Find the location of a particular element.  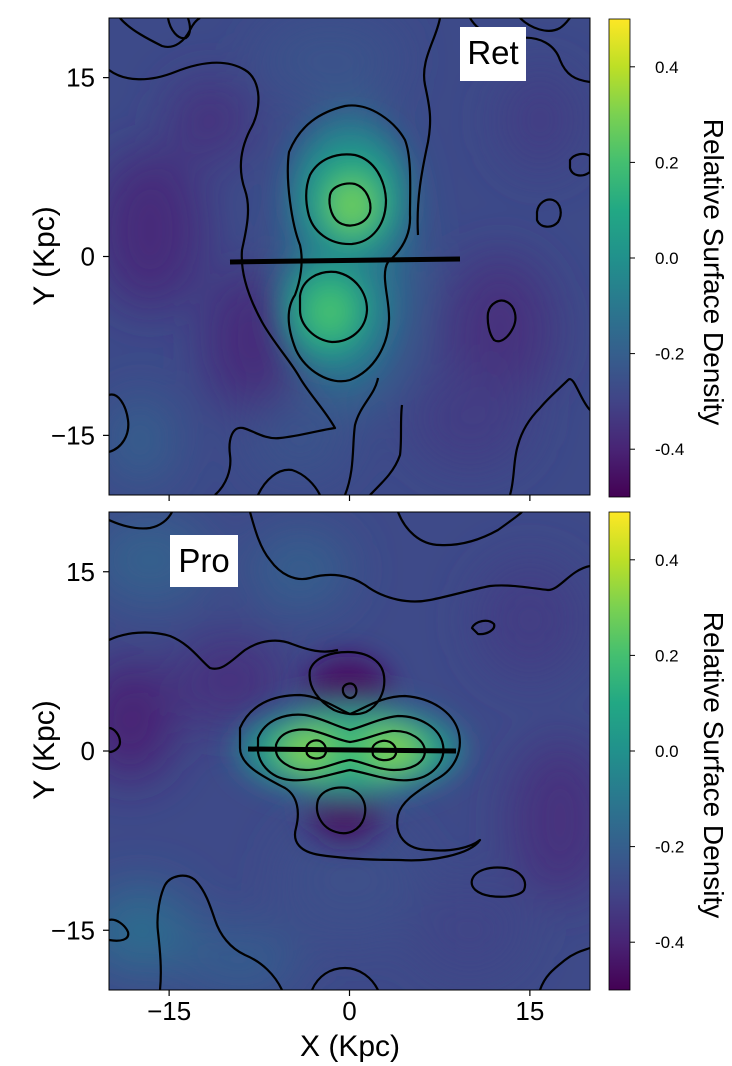

pro-colorbar-tick-label: 0.2 is located at coordinates (667, 655).